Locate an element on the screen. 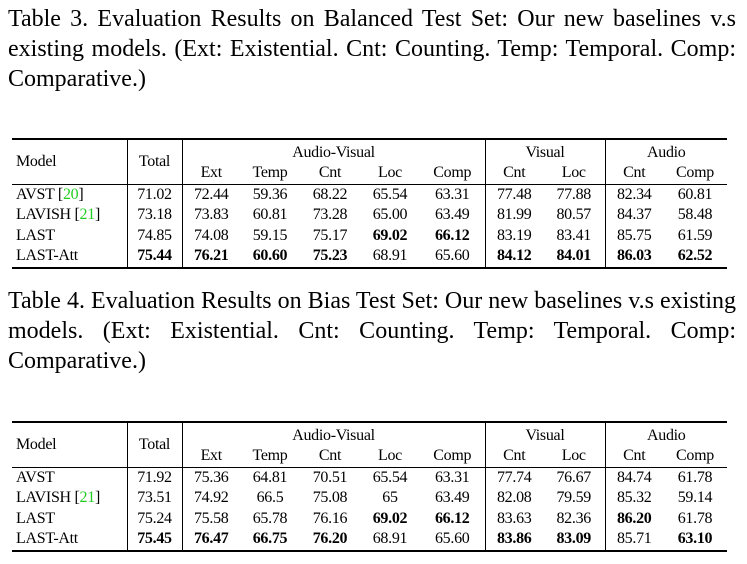  score-cell: 85.71 is located at coordinates (634, 540).